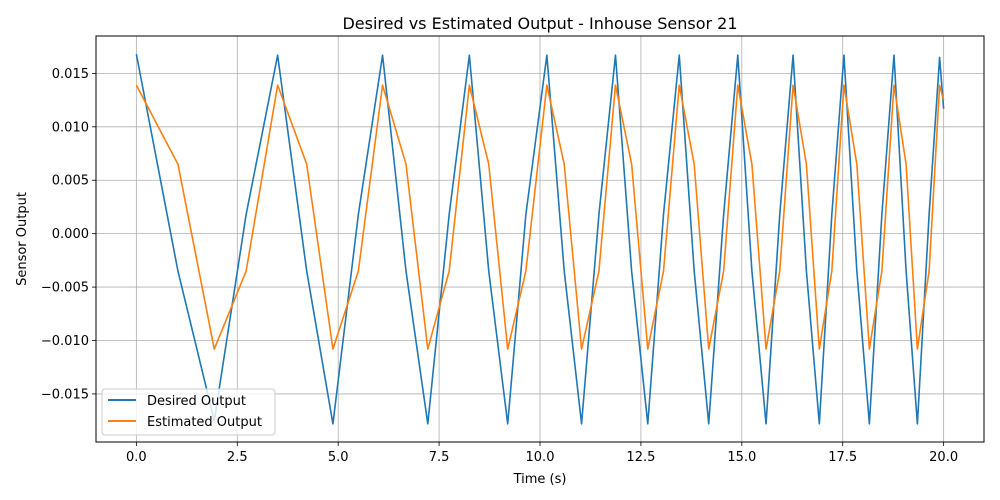  I want to click on legend-label-desired: Desired Output, so click(196, 401).